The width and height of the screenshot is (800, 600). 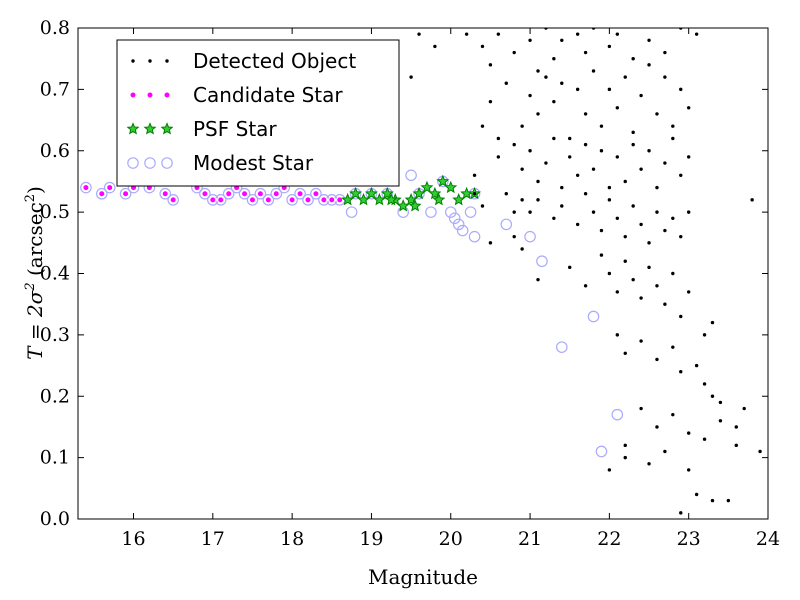 I want to click on legend-swatches, so click(x=150, y=114).